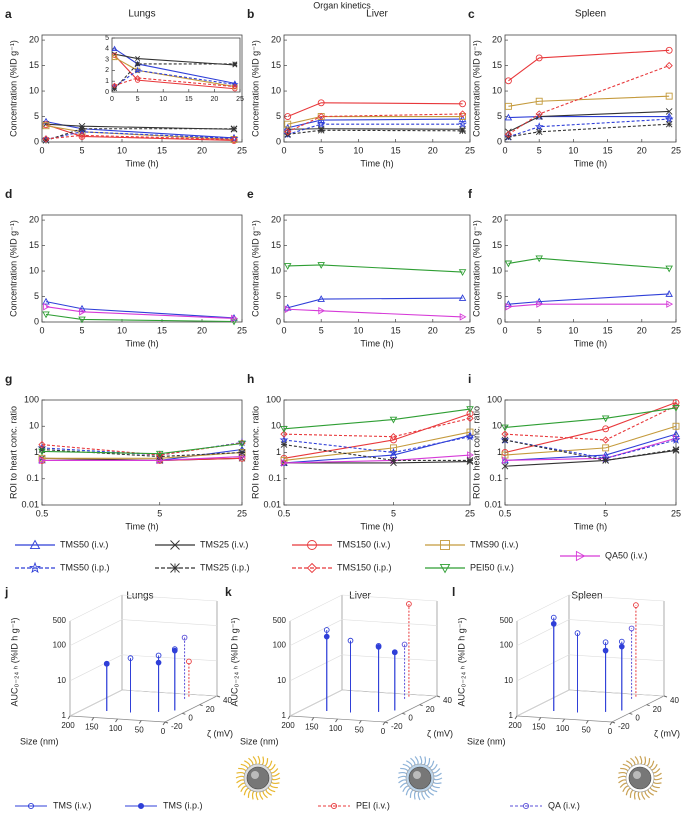 The width and height of the screenshot is (685, 831). What do you see at coordinates (36, 452) in the screenshot?
I see `y-tick-label: 1` at bounding box center [36, 452].